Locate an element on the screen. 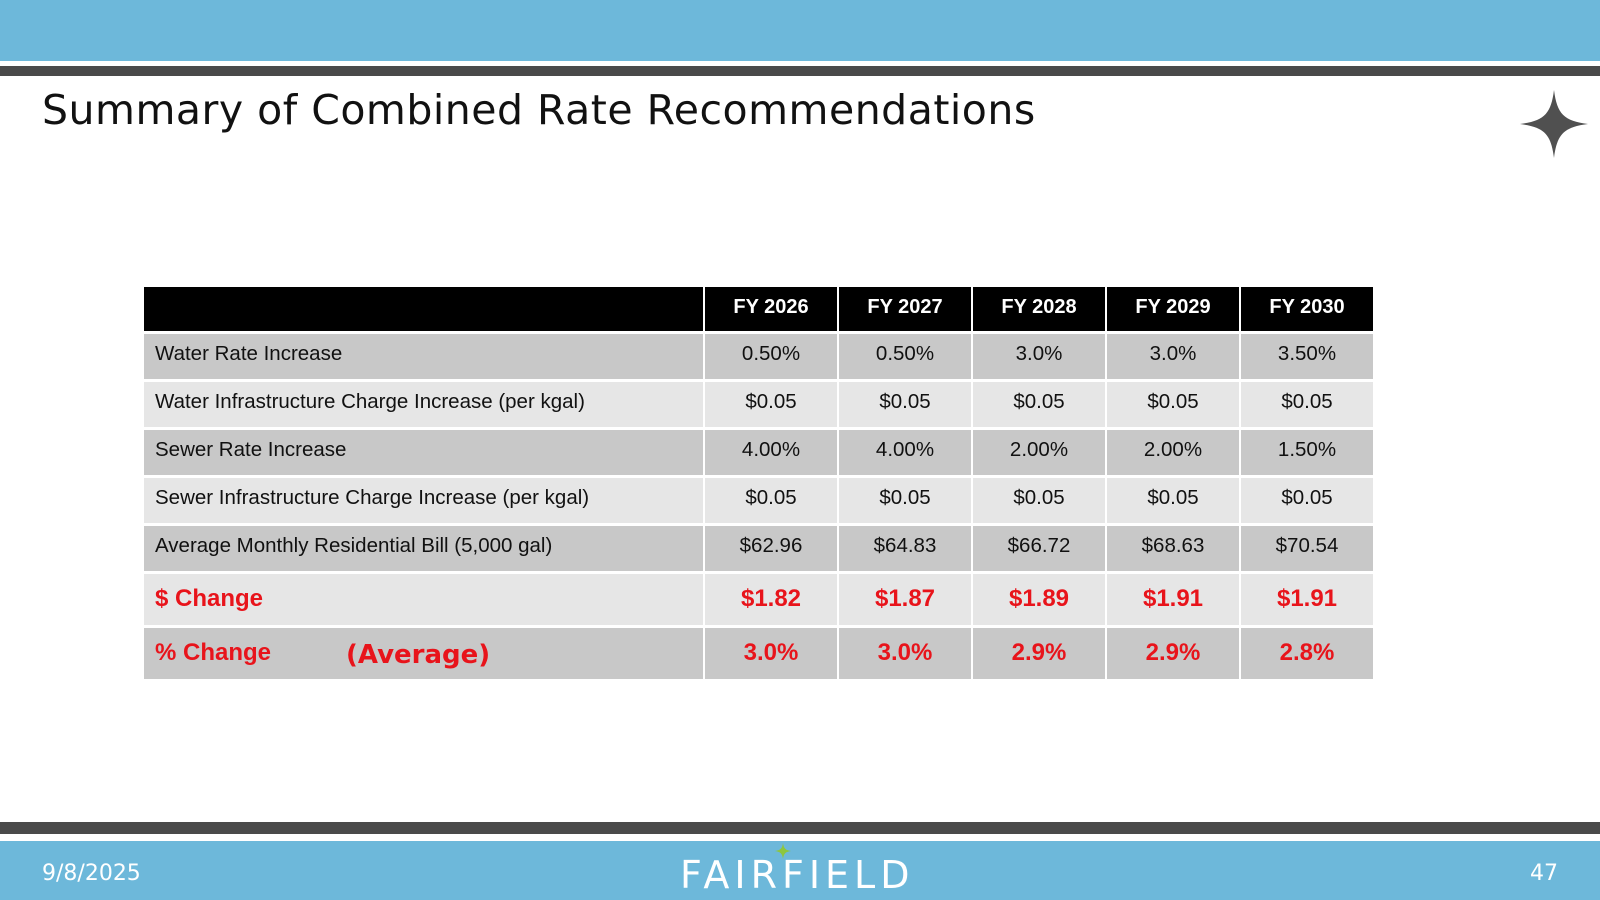 Image resolution: width=1600 pixels, height=900 pixels. footer-band is located at coordinates (800, 870).